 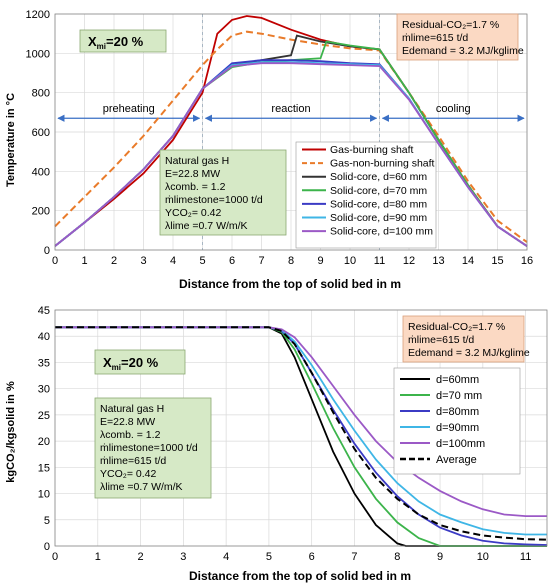 What do you see at coordinates (11, 432) in the screenshot?
I see `chart2-y-axis-label: kgCO₂/kgsolid in %` at bounding box center [11, 432].